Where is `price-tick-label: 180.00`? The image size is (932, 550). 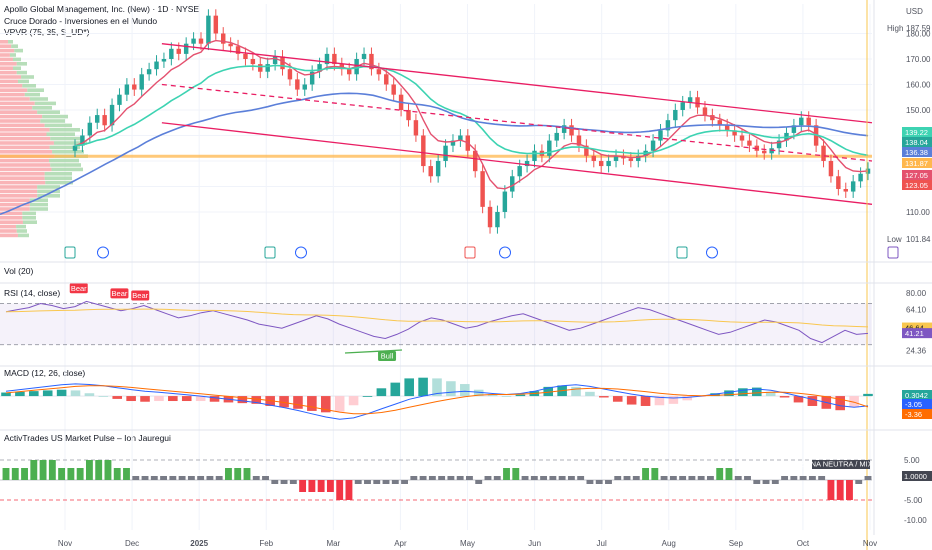 price-tick-label: 180.00 is located at coordinates (918, 33).